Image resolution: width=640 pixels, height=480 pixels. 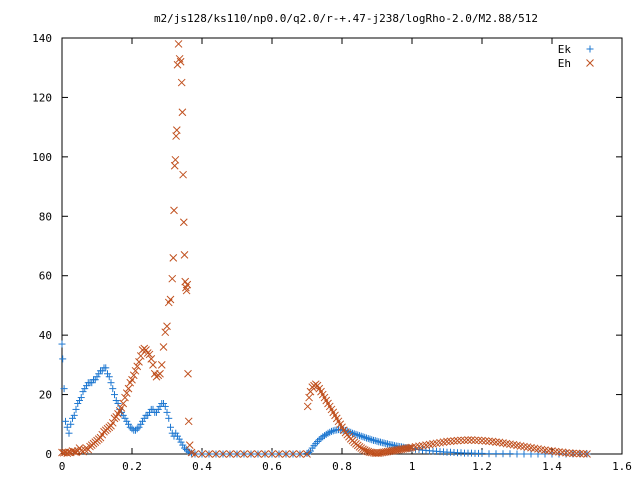 What do you see at coordinates (62, 466) in the screenshot?
I see `x-tick-label: 0` at bounding box center [62, 466].